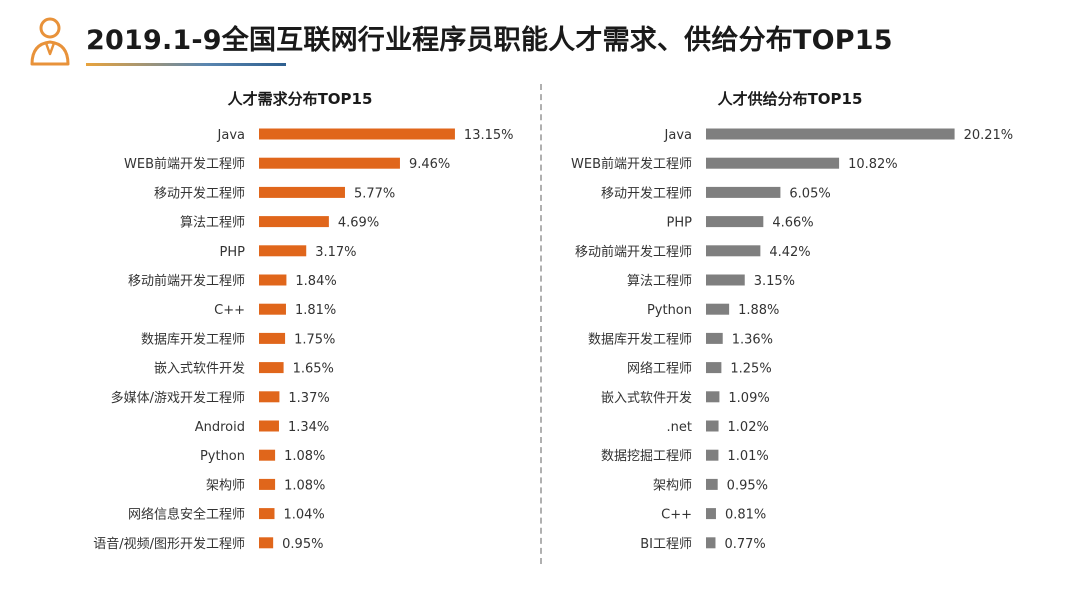 The image size is (1080, 608). I want to click on page-title: 2019.1-9全国互联网行业程序员职能人才需求、供给分布TOP15, so click(489, 40).